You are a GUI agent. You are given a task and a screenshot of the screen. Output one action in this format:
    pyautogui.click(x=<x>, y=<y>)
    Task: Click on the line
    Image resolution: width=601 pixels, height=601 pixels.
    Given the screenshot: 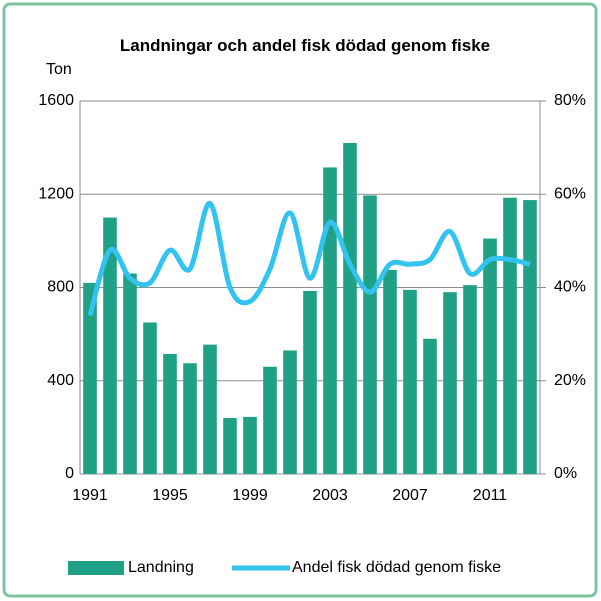 What is the action you would take?
    pyautogui.click(x=309, y=259)
    